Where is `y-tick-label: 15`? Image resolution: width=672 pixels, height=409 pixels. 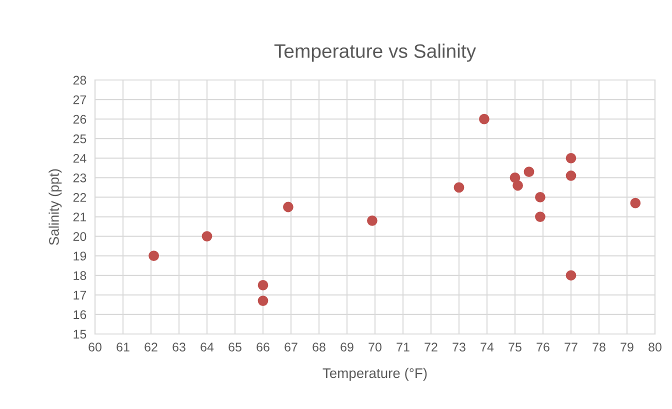
y-tick-label: 15 is located at coordinates (80, 334).